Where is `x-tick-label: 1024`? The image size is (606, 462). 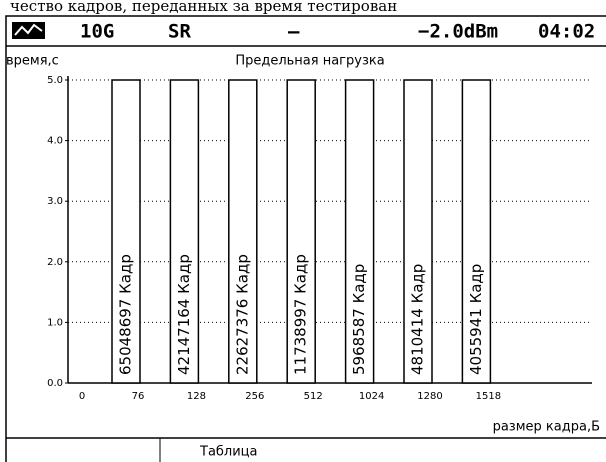 x-tick-label: 1024 is located at coordinates (371, 396).